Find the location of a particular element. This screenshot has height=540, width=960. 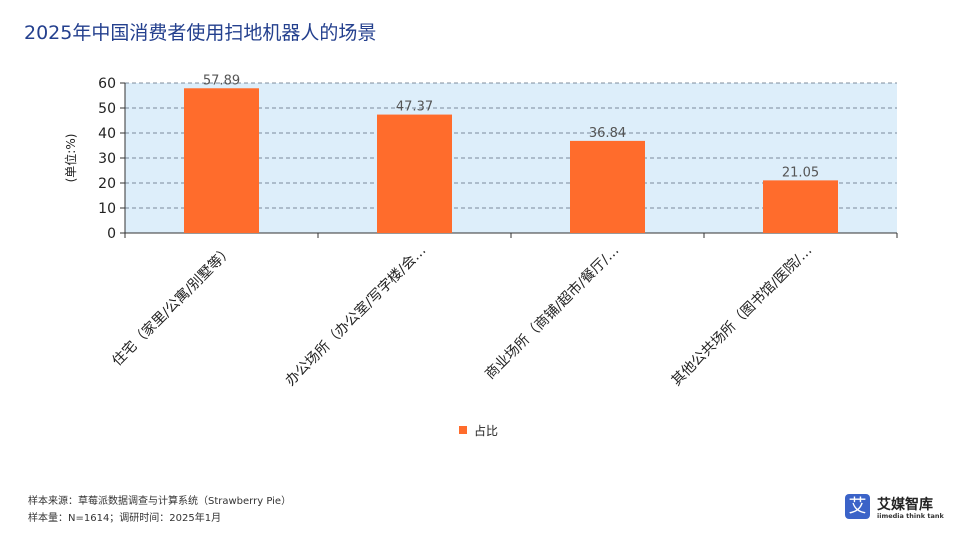

y-tick-label: 10 is located at coordinates (107, 209).